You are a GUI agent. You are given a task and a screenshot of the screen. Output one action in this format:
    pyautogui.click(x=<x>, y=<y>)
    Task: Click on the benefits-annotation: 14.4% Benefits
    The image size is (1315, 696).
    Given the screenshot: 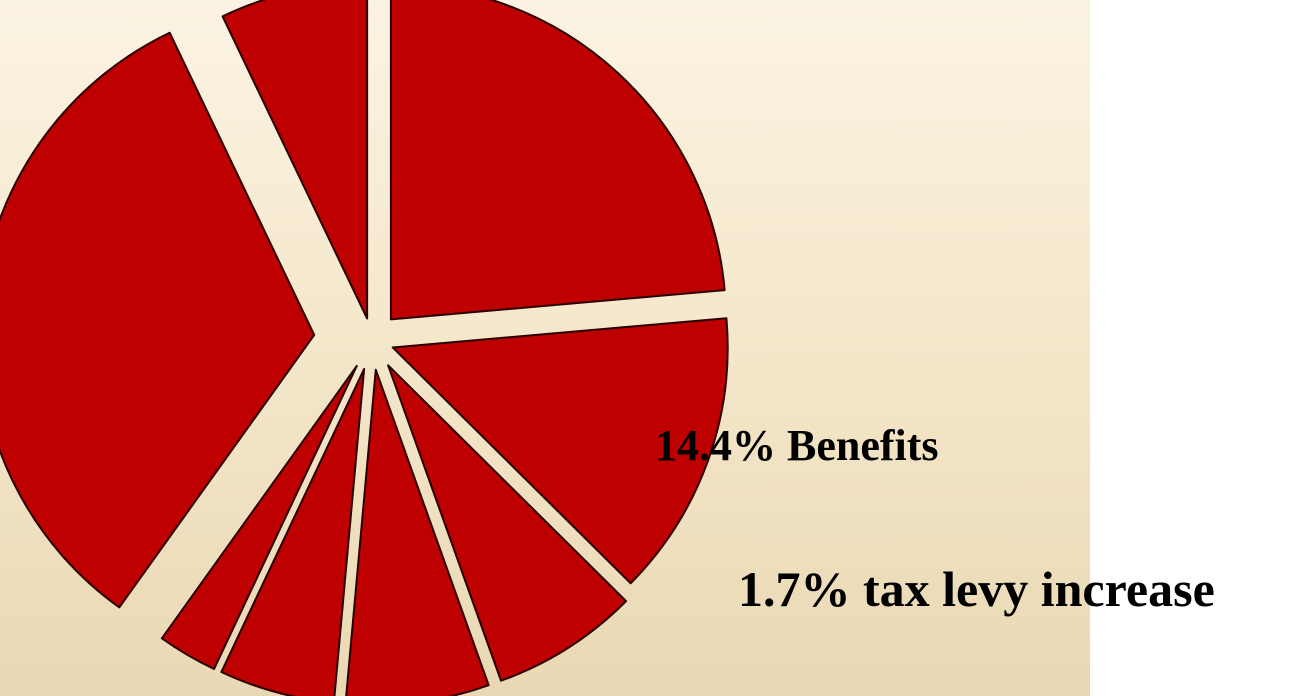 What is the action you would take?
    pyautogui.click(x=797, y=445)
    